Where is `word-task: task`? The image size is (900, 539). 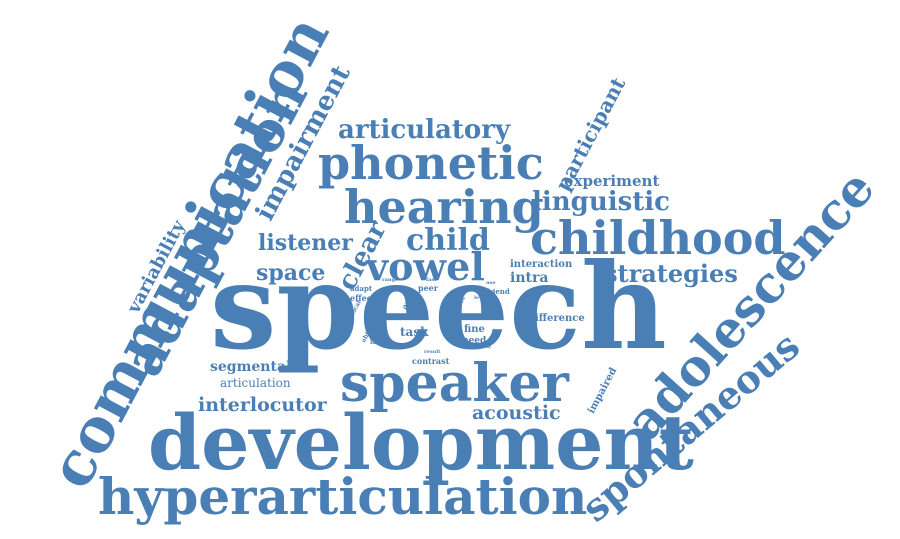
word-task: task is located at coordinates (414, 332).